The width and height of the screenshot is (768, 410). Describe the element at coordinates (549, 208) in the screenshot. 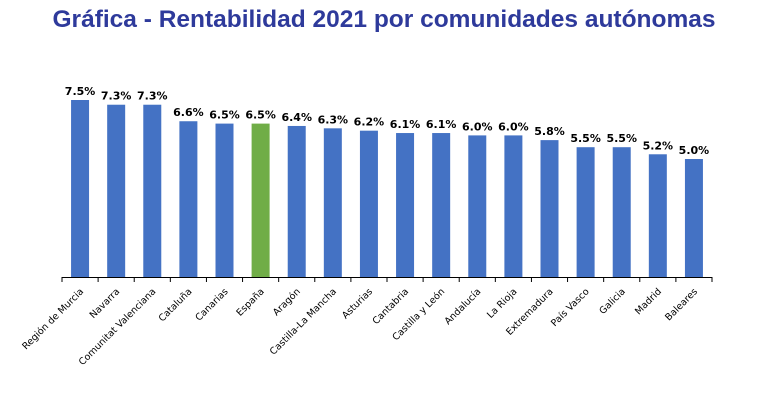

I see `bar-extremadura` at that location.